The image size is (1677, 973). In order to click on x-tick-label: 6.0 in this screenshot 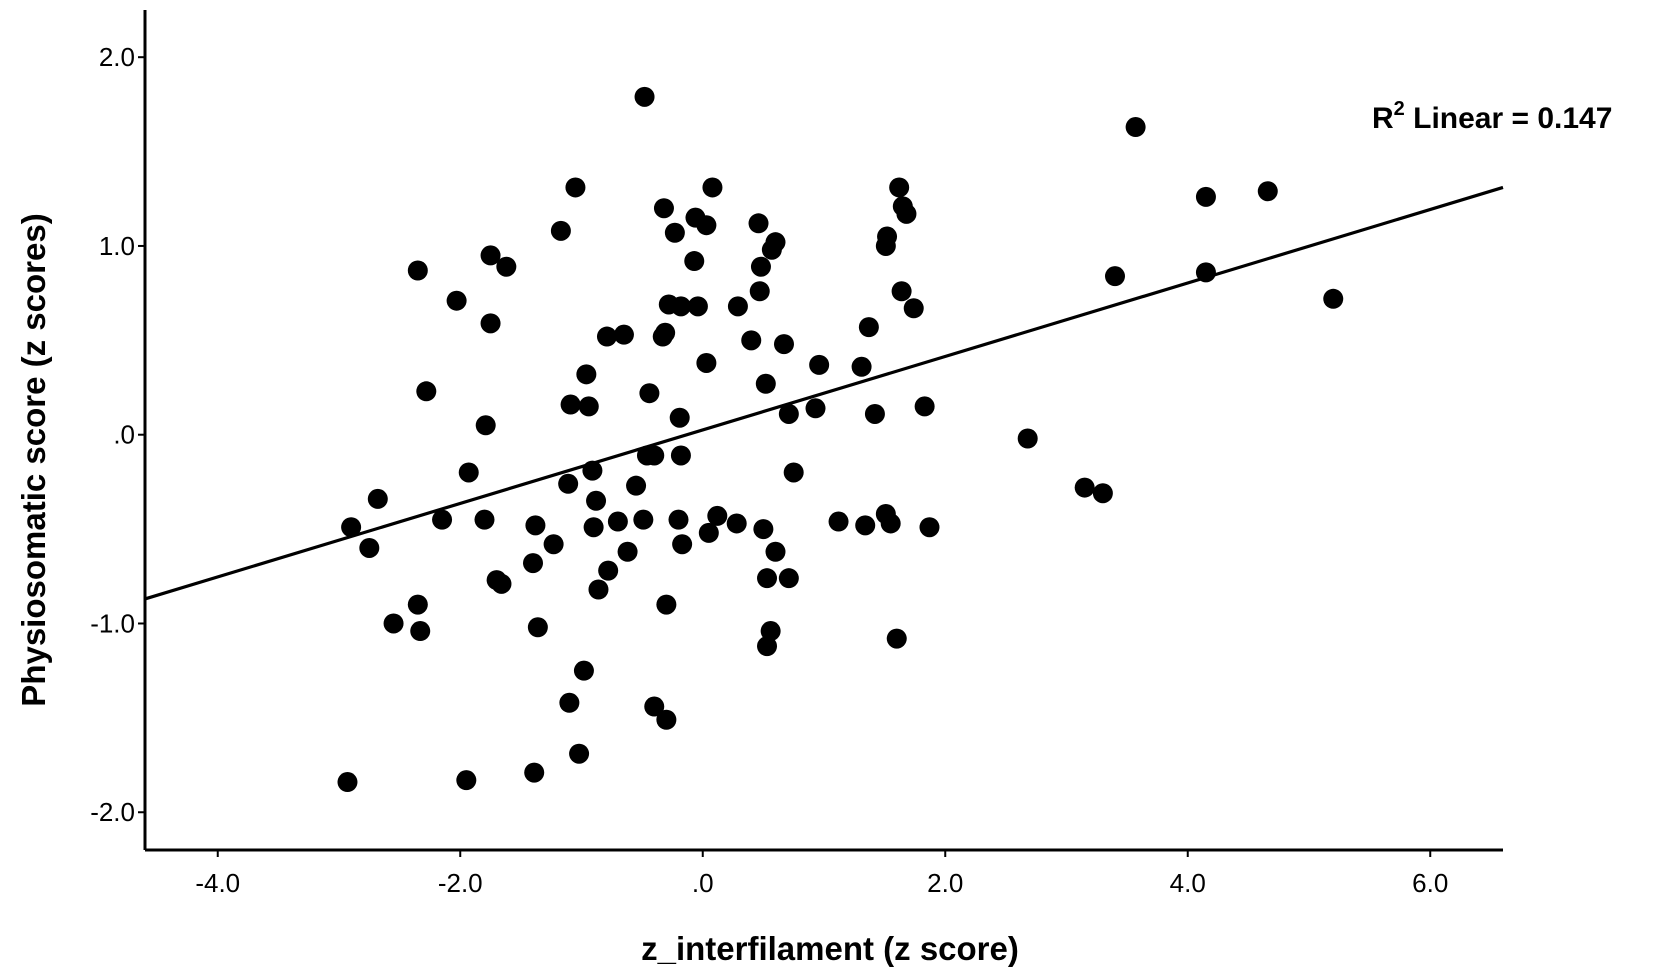, I will do `click(1430, 883)`.